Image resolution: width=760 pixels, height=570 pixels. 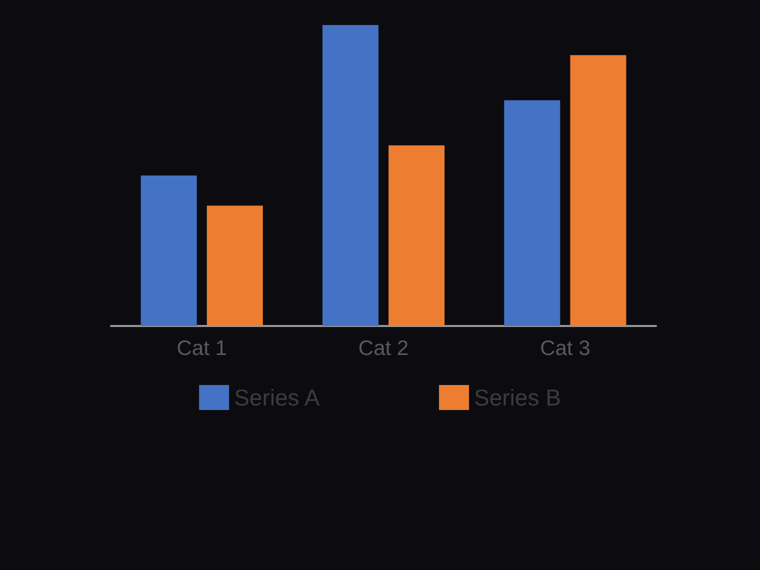 I want to click on x-tick-label: Cat 3, so click(x=565, y=348).